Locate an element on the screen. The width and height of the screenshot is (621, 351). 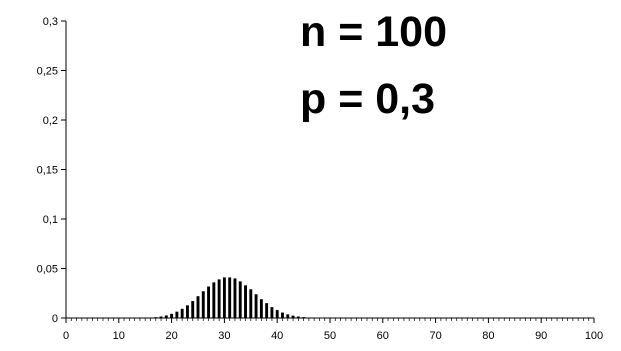
x-tick-label-10: 10 is located at coordinates (119, 336).